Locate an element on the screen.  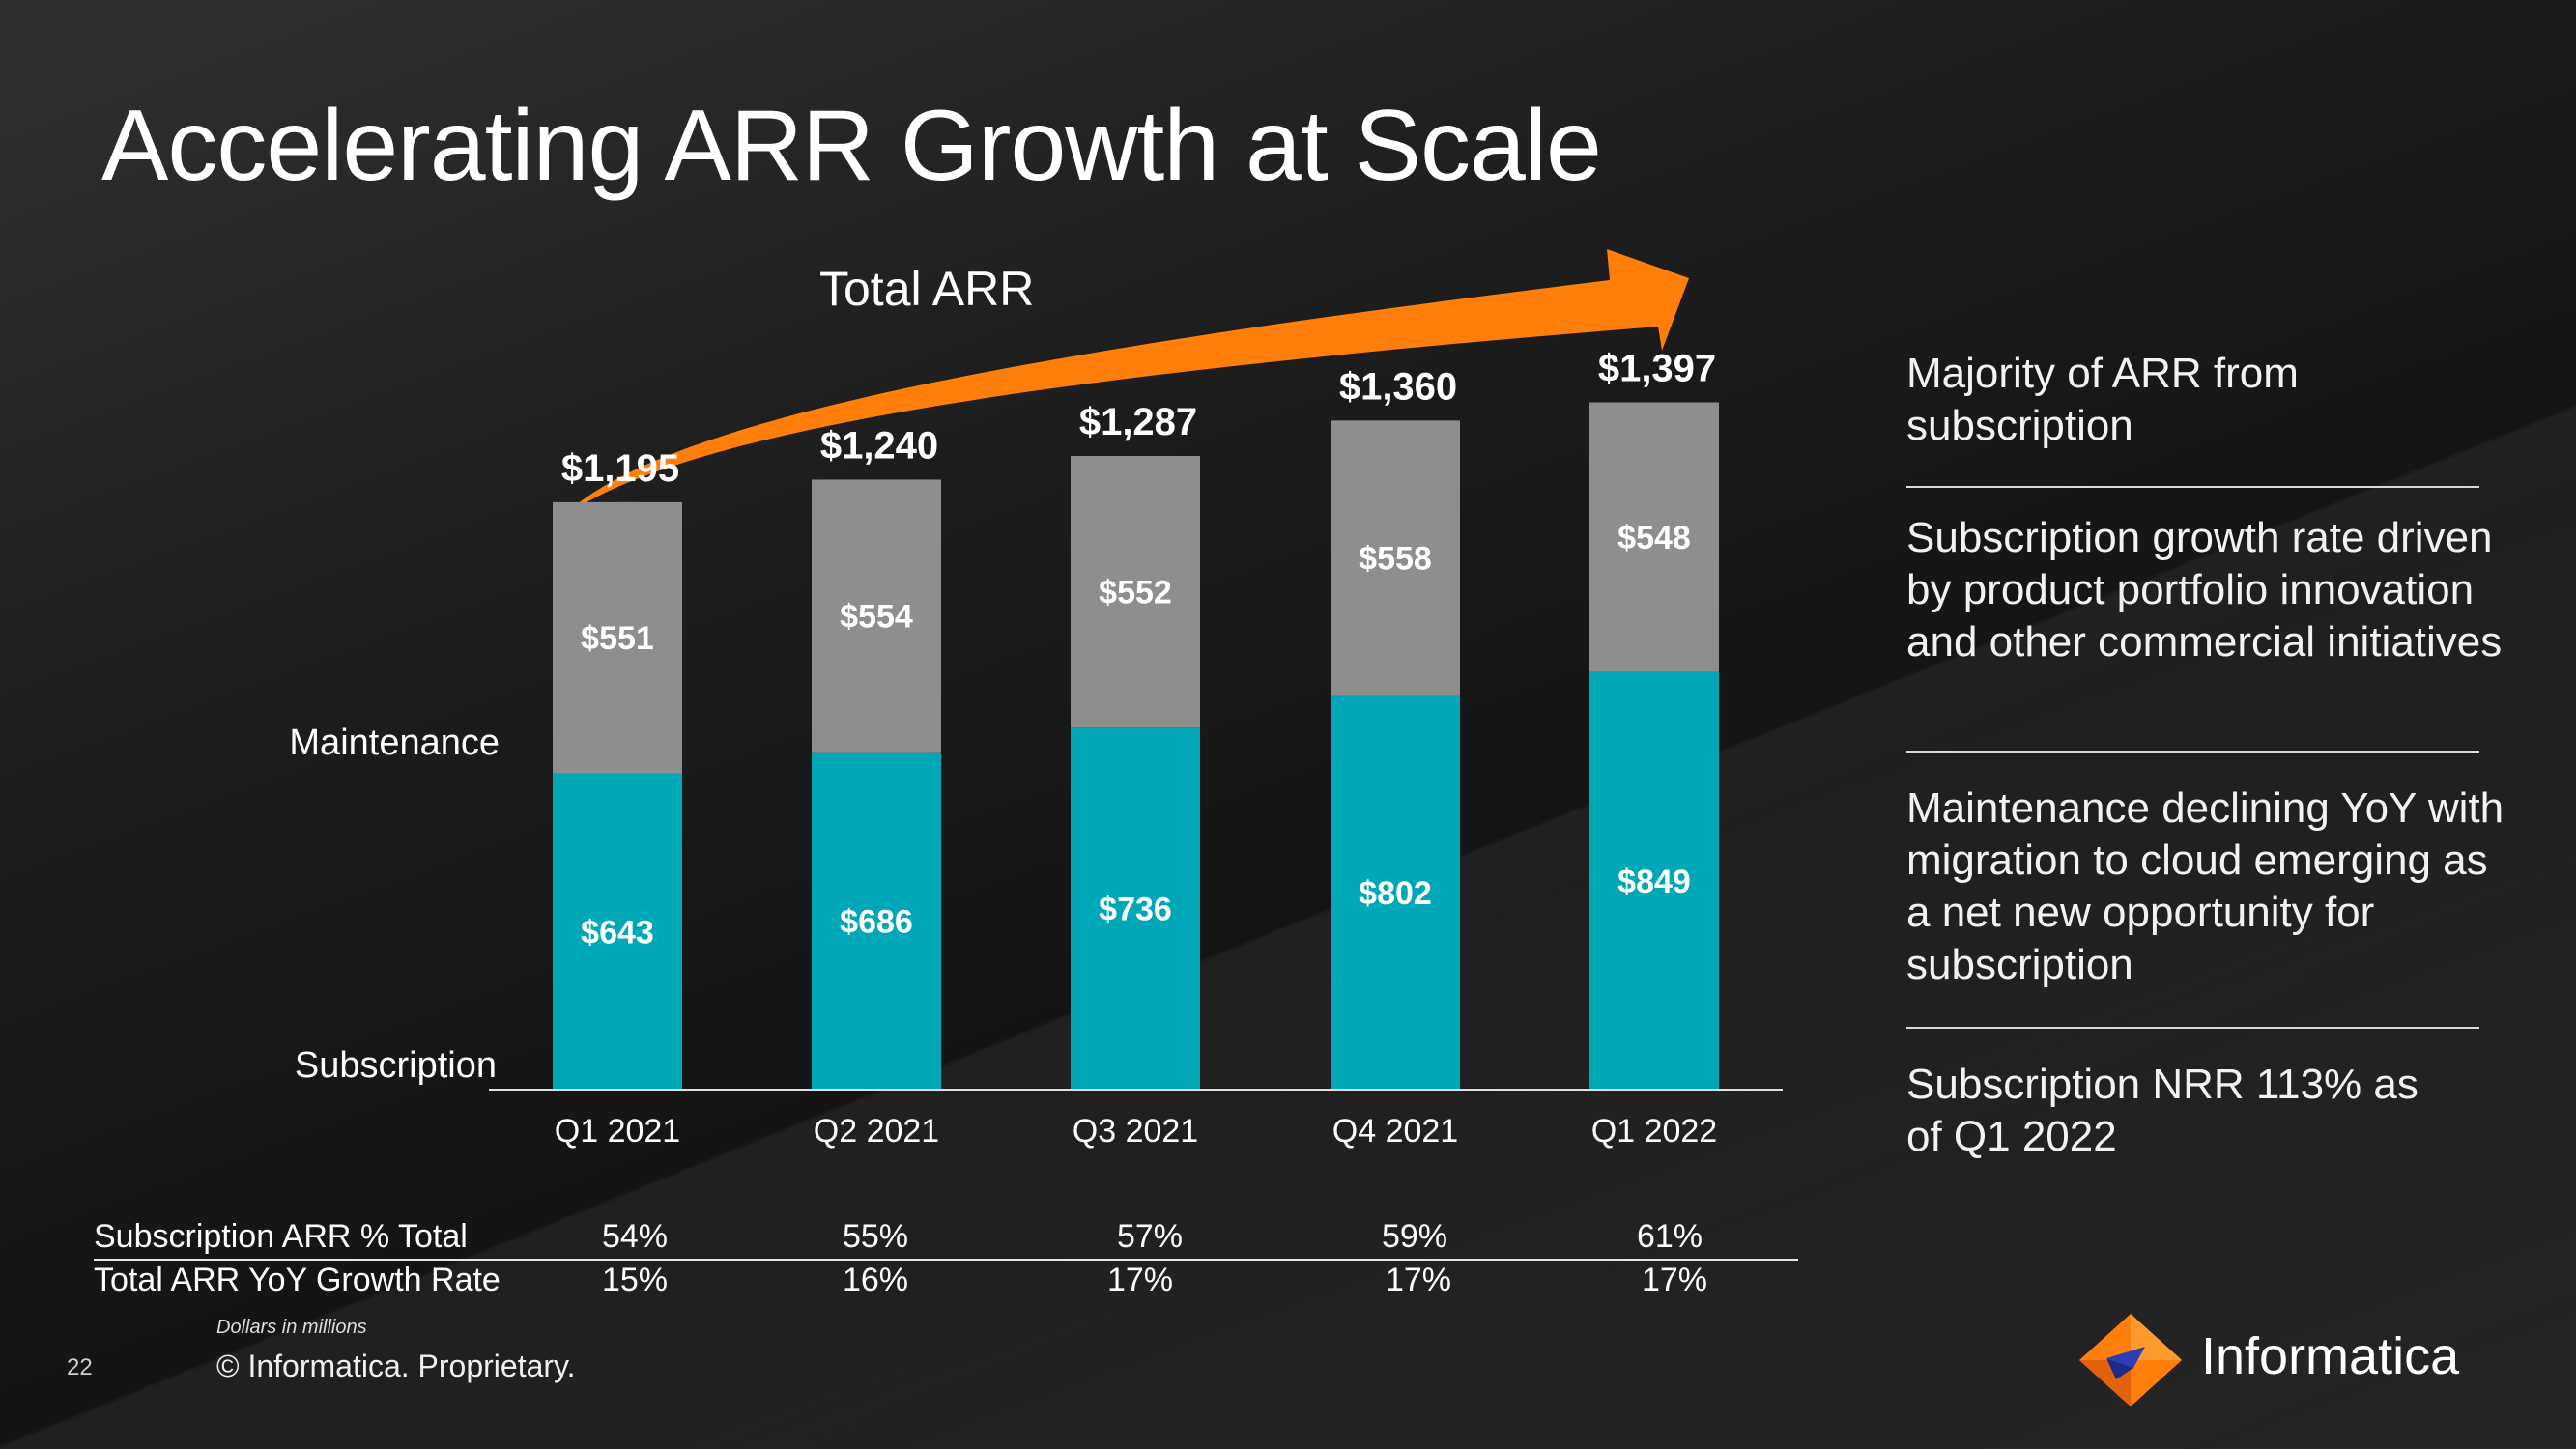
units-footnote: Dollars in millions is located at coordinates (292, 1327).